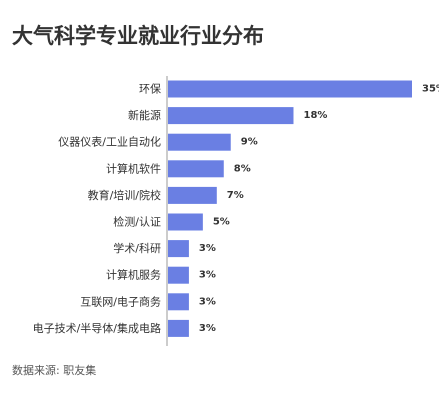 The height and width of the screenshot is (400, 439). Describe the element at coordinates (133, 168) in the screenshot. I see `category-label: 计算机软件` at that location.